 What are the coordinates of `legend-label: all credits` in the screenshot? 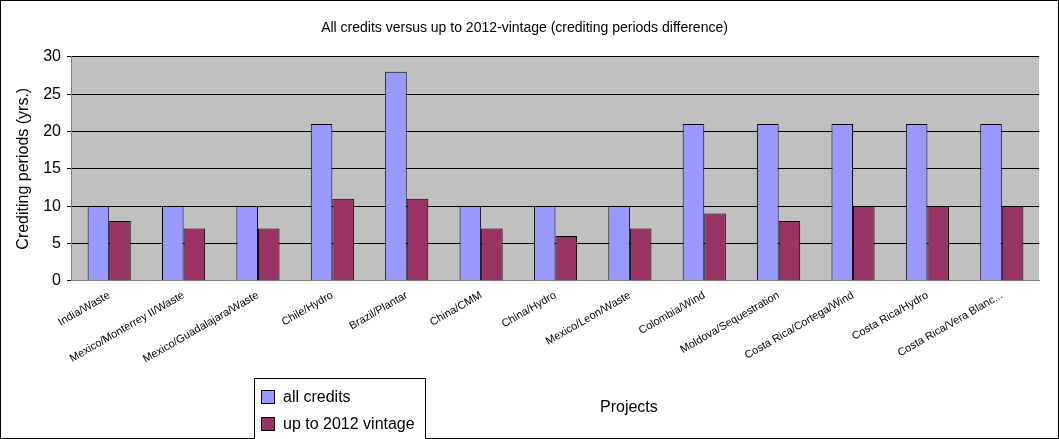 It's located at (317, 396).